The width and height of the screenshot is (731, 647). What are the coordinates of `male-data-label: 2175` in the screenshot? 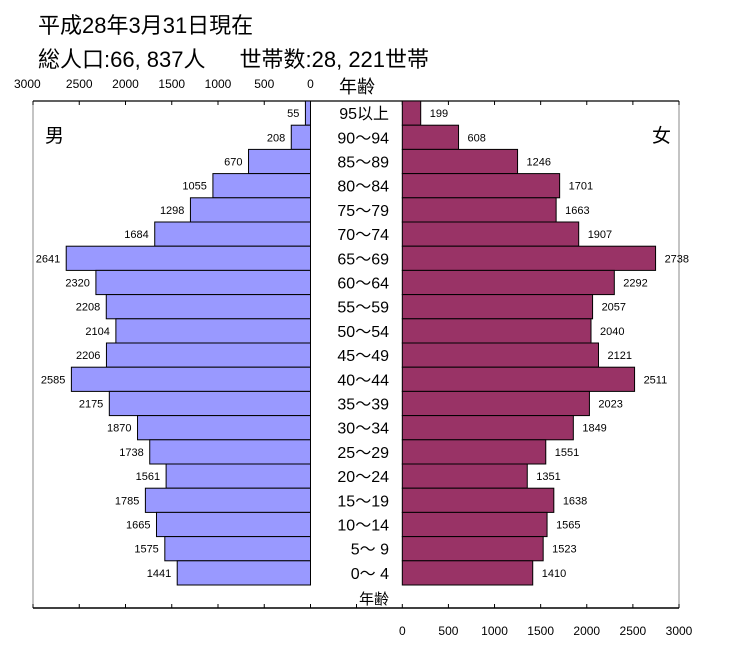 It's located at (91, 405).